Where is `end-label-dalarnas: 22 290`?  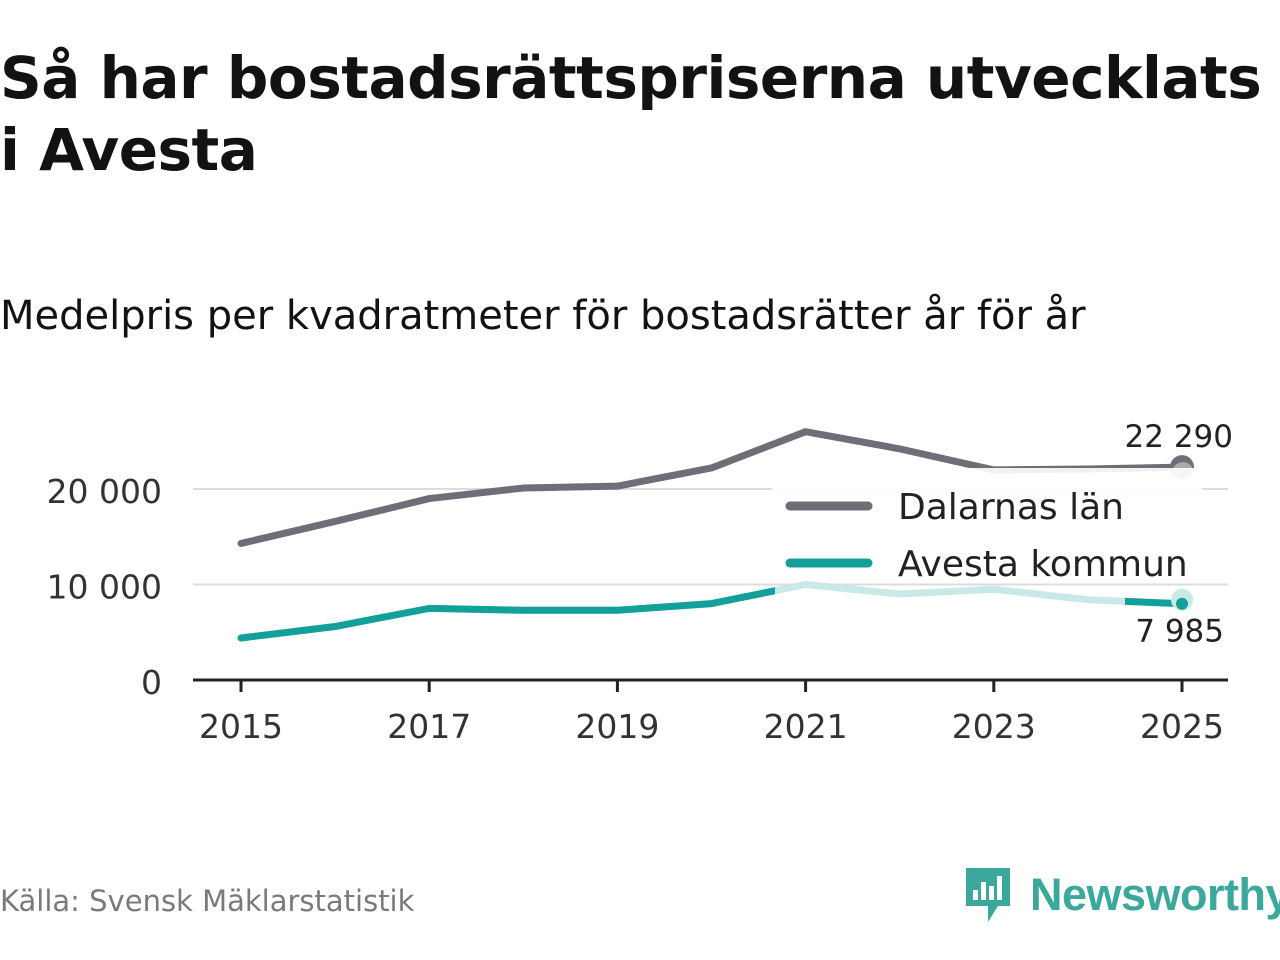 end-label-dalarnas: 22 290 is located at coordinates (1179, 437).